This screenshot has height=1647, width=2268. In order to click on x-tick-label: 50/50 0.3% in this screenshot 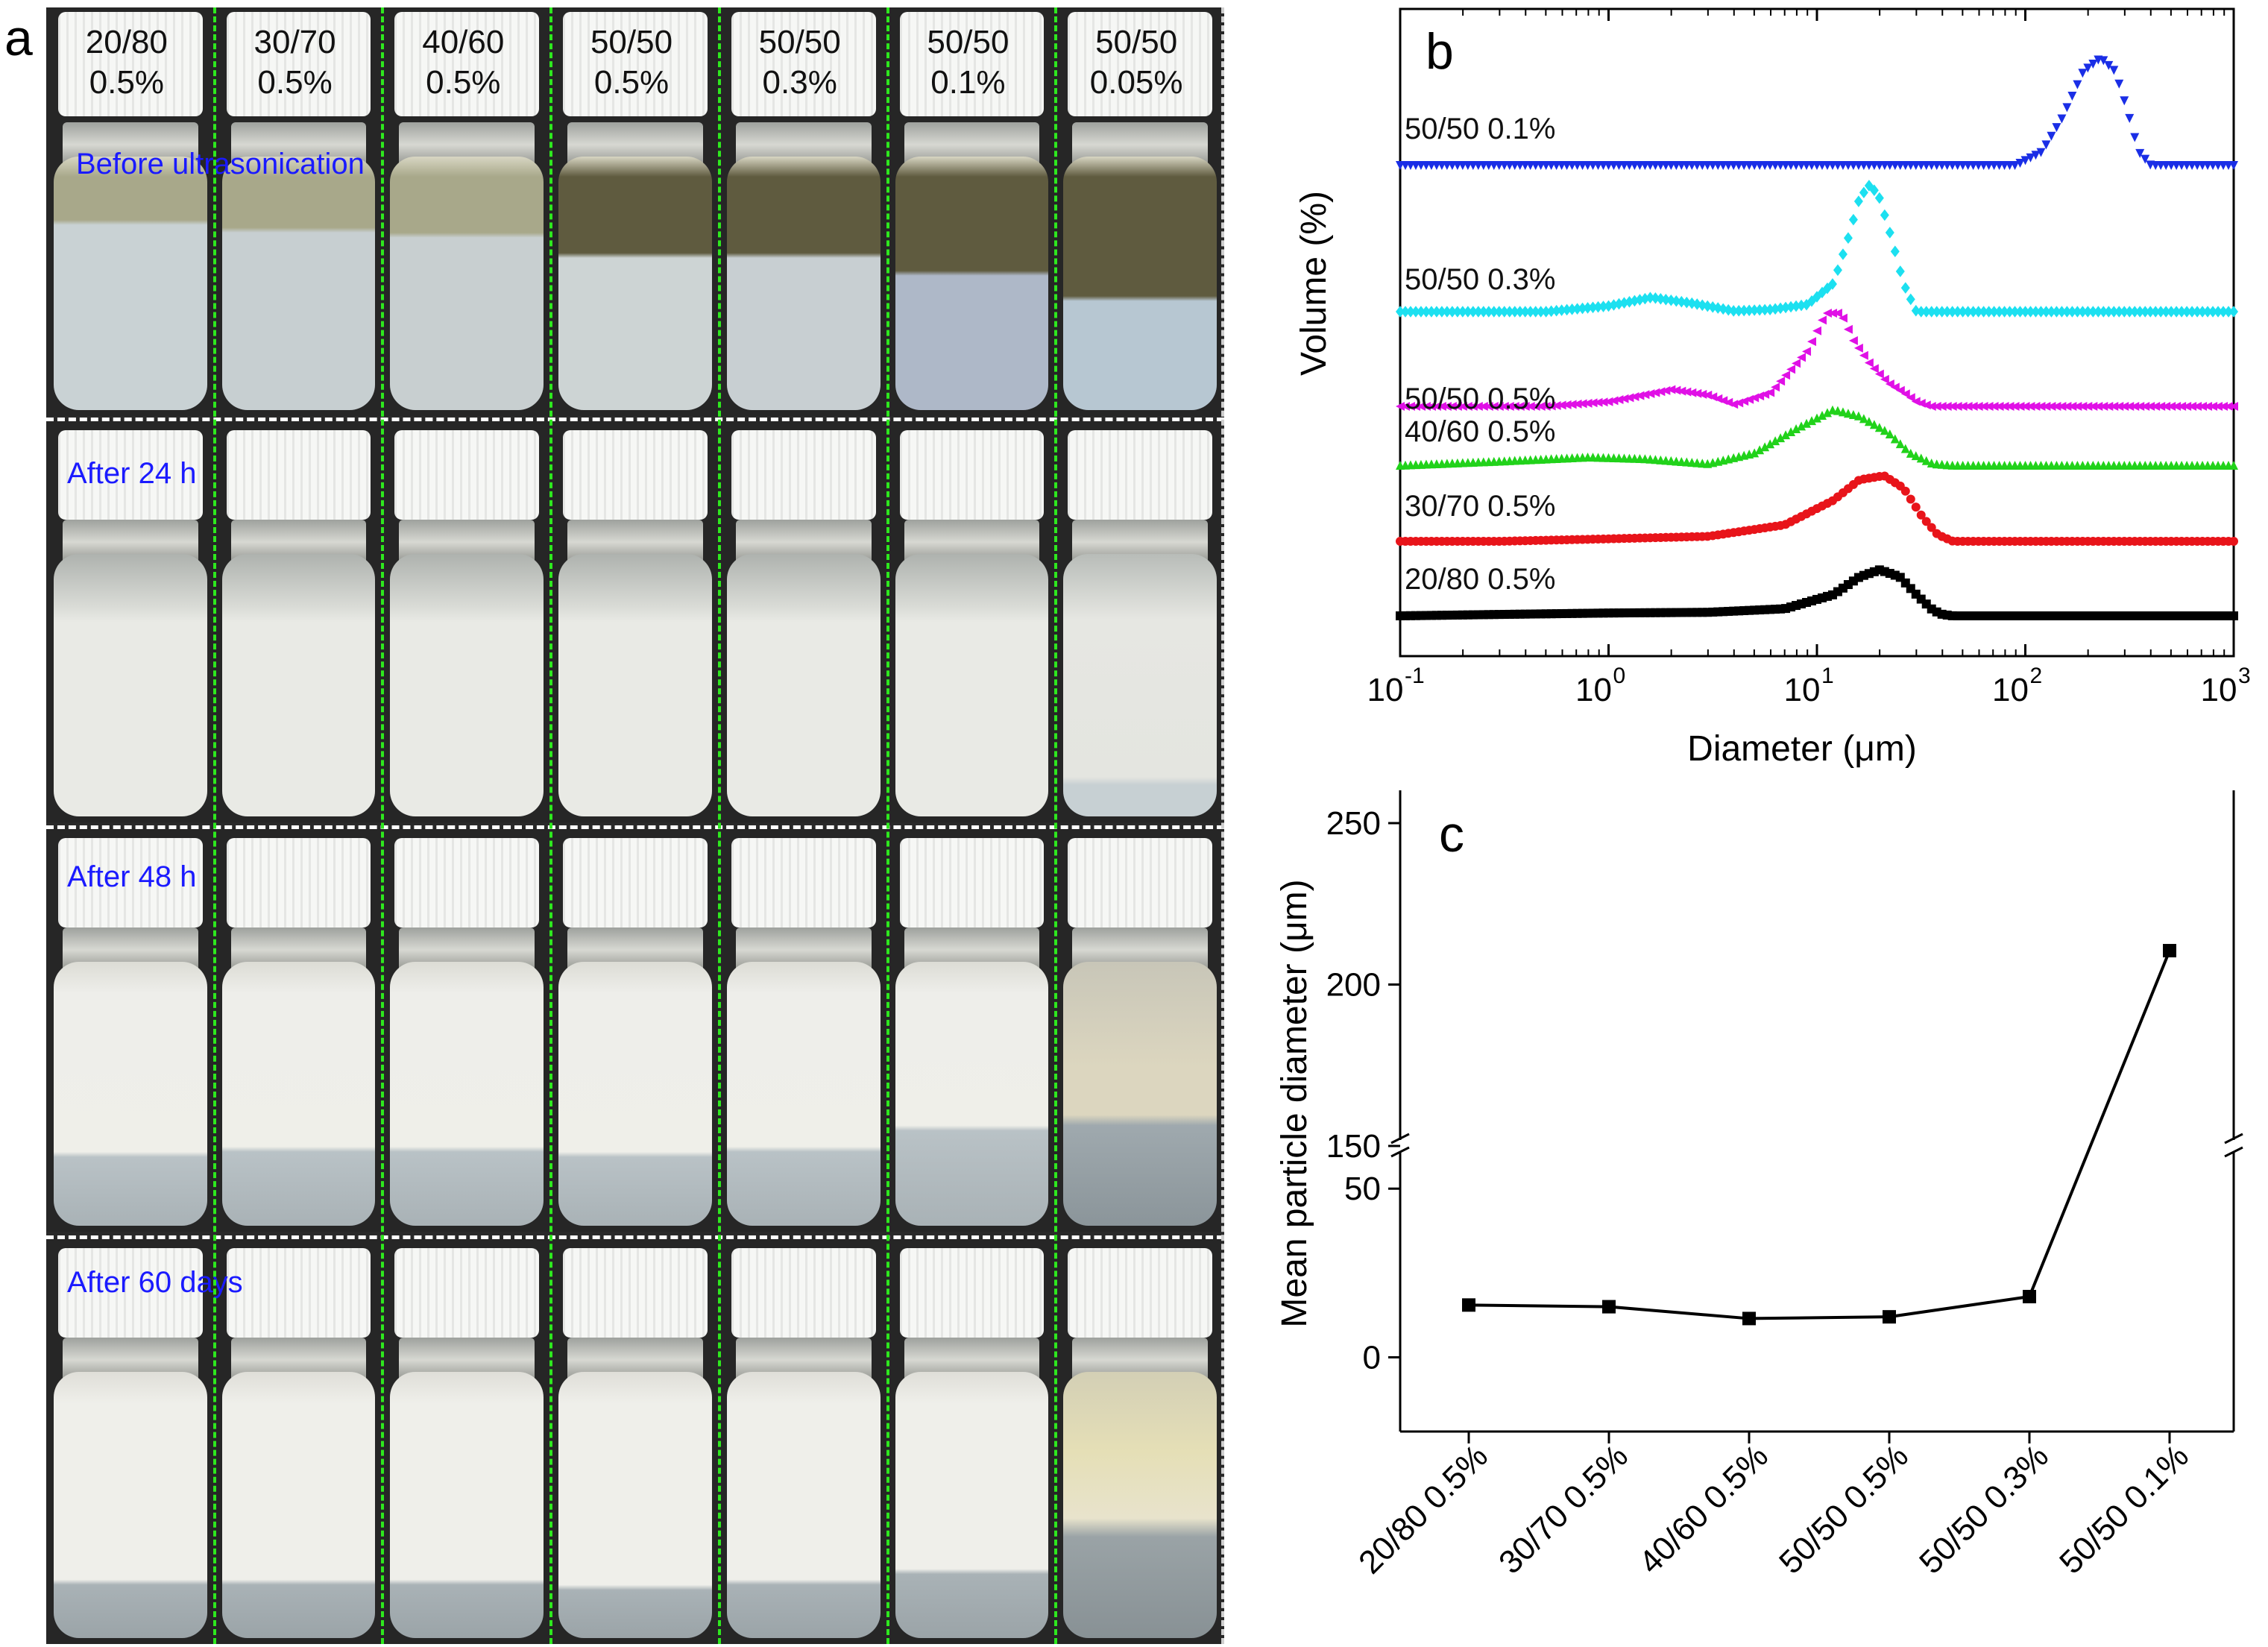, I will do `click(1984, 1509)`.